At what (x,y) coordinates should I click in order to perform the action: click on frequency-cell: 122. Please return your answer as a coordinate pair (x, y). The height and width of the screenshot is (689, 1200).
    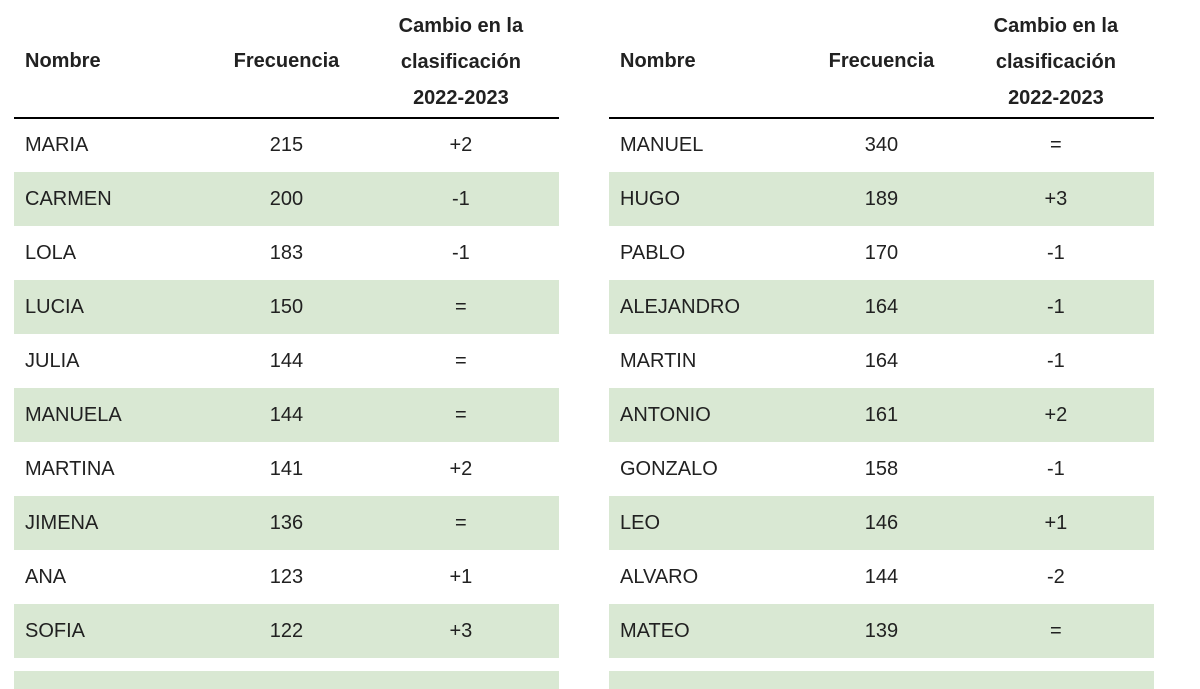
    Looking at the image, I should click on (286, 631).